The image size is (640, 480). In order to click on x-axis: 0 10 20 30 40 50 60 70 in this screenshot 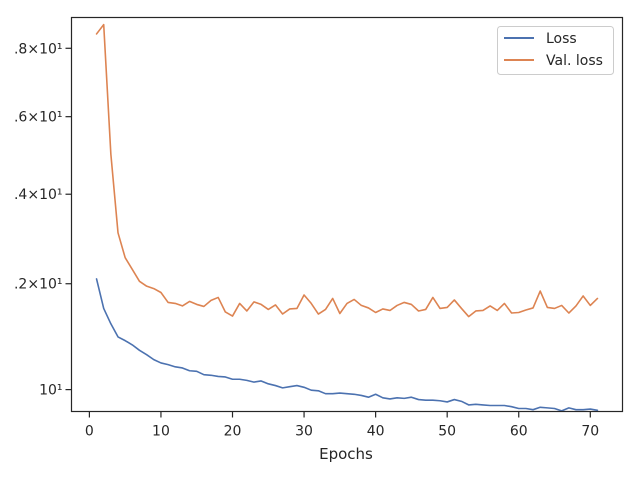, I will do `click(342, 425)`.